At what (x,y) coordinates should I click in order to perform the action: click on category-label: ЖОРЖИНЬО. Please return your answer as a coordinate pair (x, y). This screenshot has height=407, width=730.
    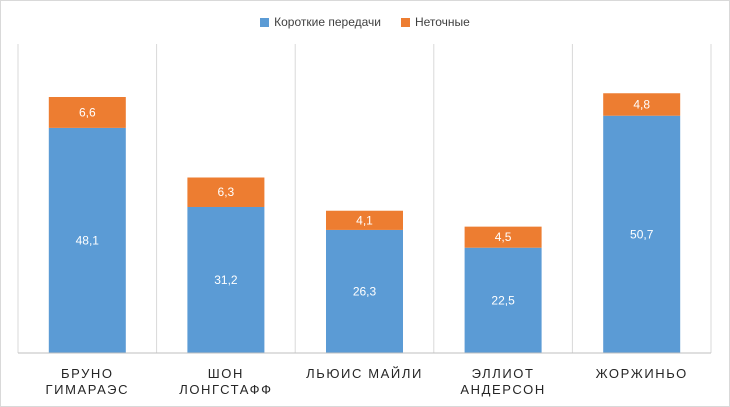
    Looking at the image, I should click on (642, 373).